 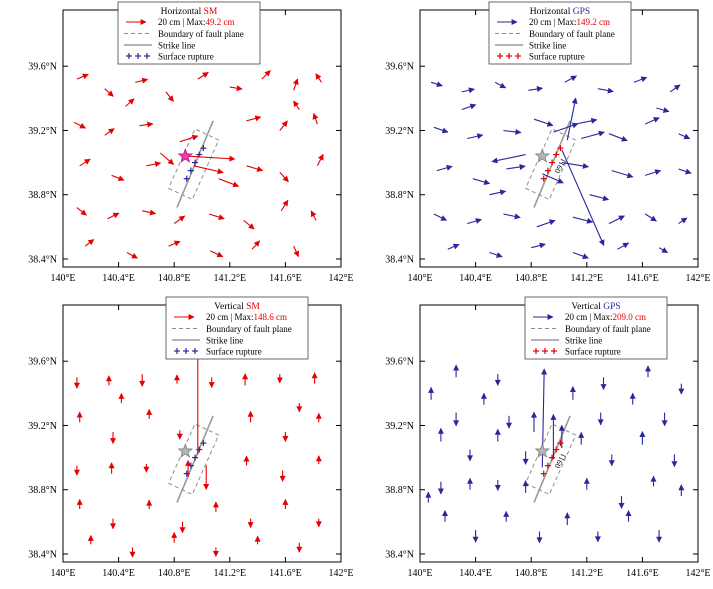 I want to click on x-tick-label: 141.2°E, so click(x=586, y=573).